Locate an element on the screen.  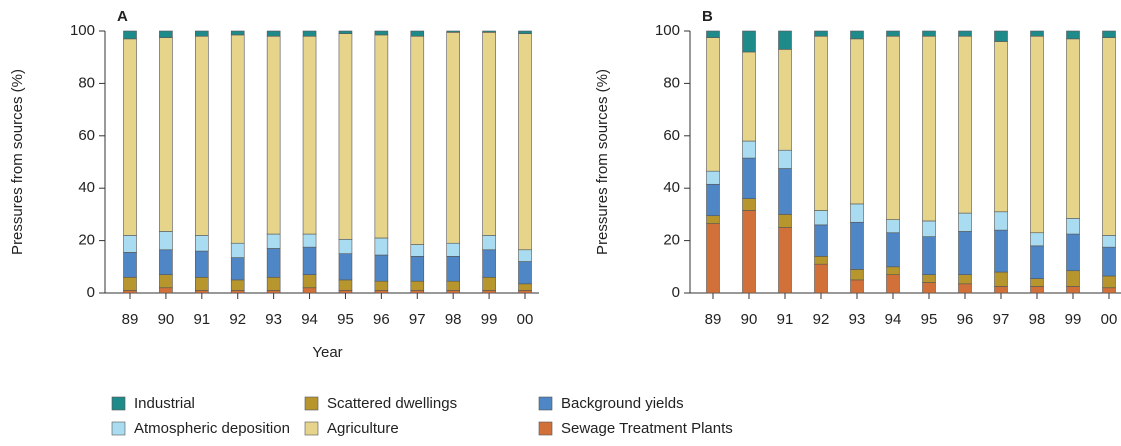
panel-label: A is located at coordinates (122, 16).